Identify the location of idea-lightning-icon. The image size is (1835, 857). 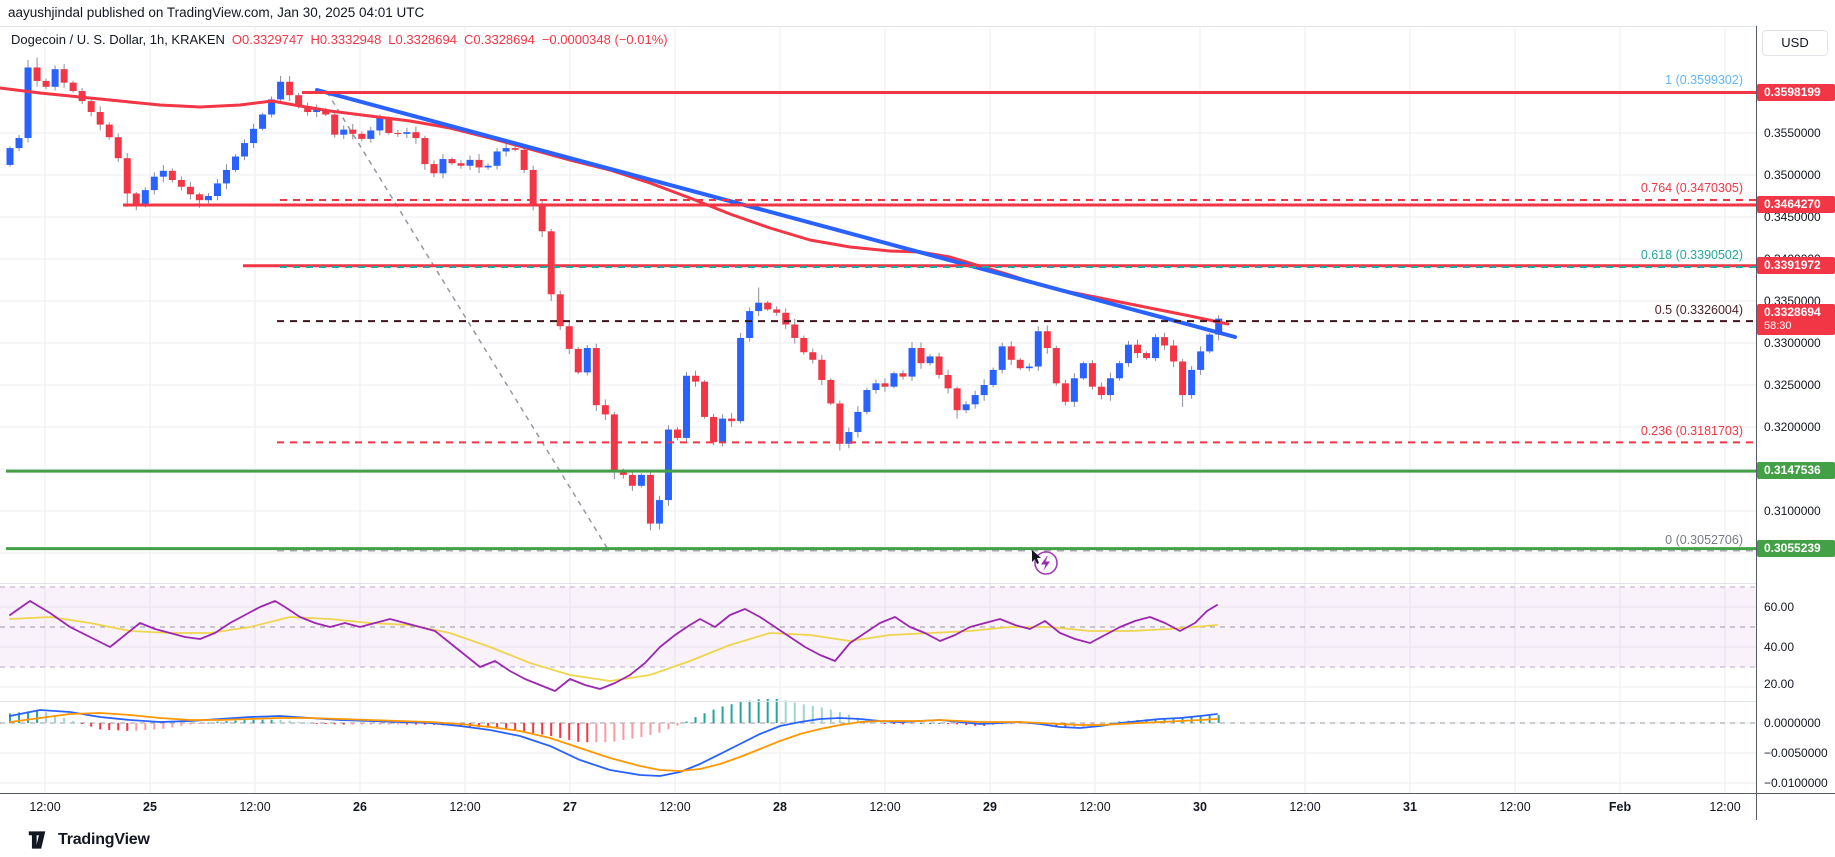
(1045, 562).